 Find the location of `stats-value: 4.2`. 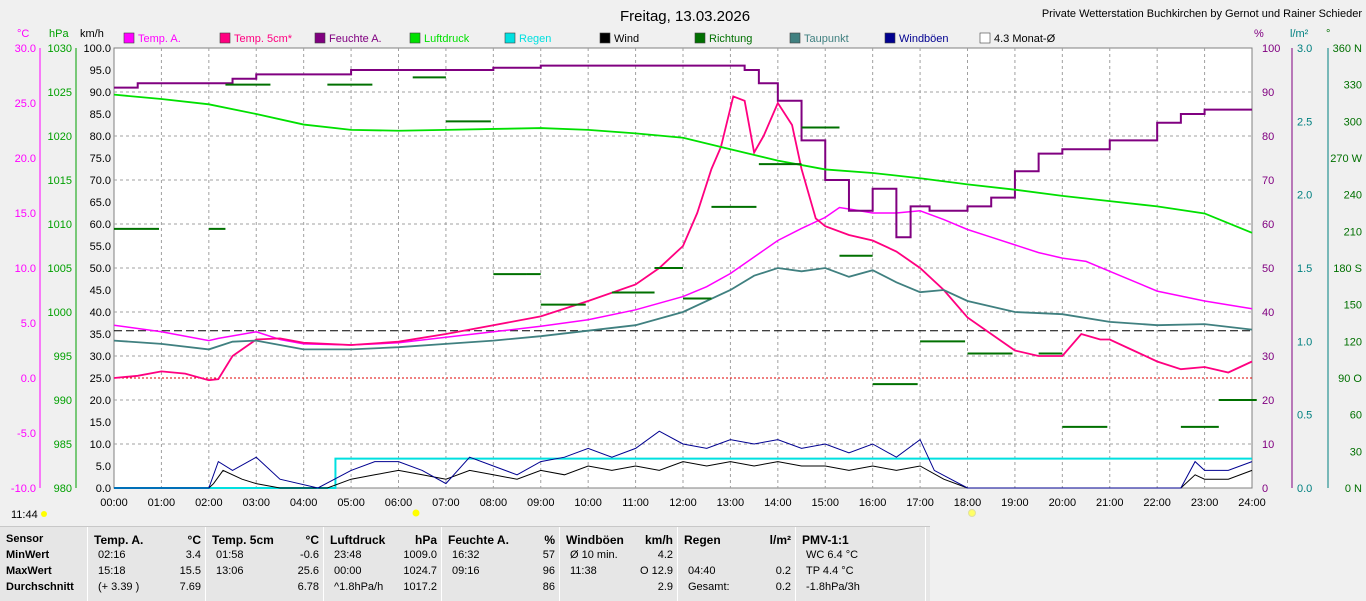

stats-value: 4.2 is located at coordinates (665, 555).